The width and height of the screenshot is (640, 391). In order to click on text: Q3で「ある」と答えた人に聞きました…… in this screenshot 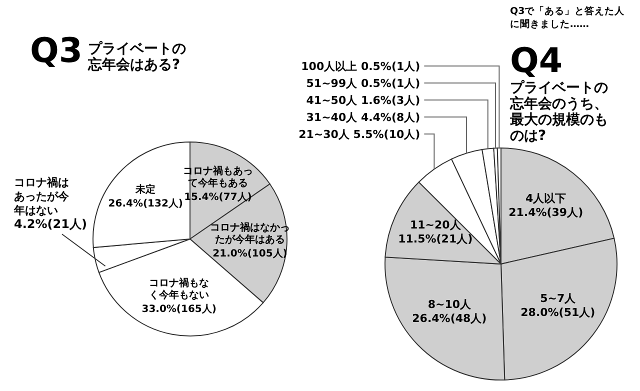, I will do `click(568, 17)`.